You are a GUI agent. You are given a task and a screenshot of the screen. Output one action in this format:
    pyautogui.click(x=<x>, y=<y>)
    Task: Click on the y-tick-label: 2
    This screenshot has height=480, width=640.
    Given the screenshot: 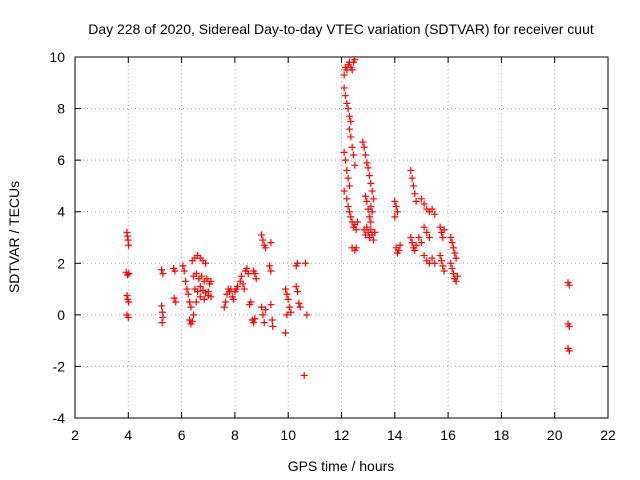 What is the action you would take?
    pyautogui.click(x=61, y=263)
    